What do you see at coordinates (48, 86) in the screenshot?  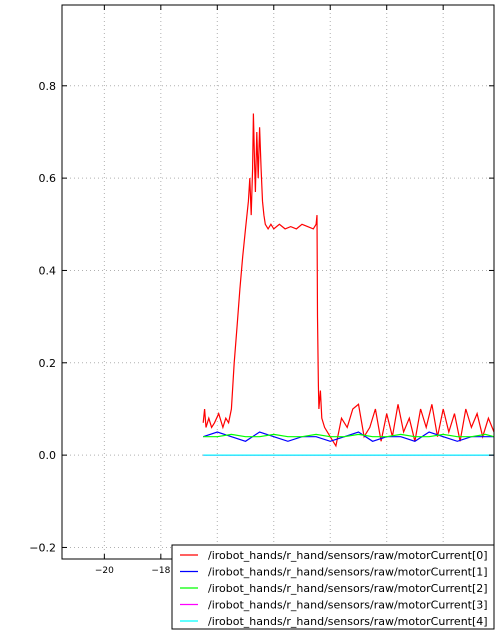 I see `y-tick-label: 0.8` at bounding box center [48, 86].